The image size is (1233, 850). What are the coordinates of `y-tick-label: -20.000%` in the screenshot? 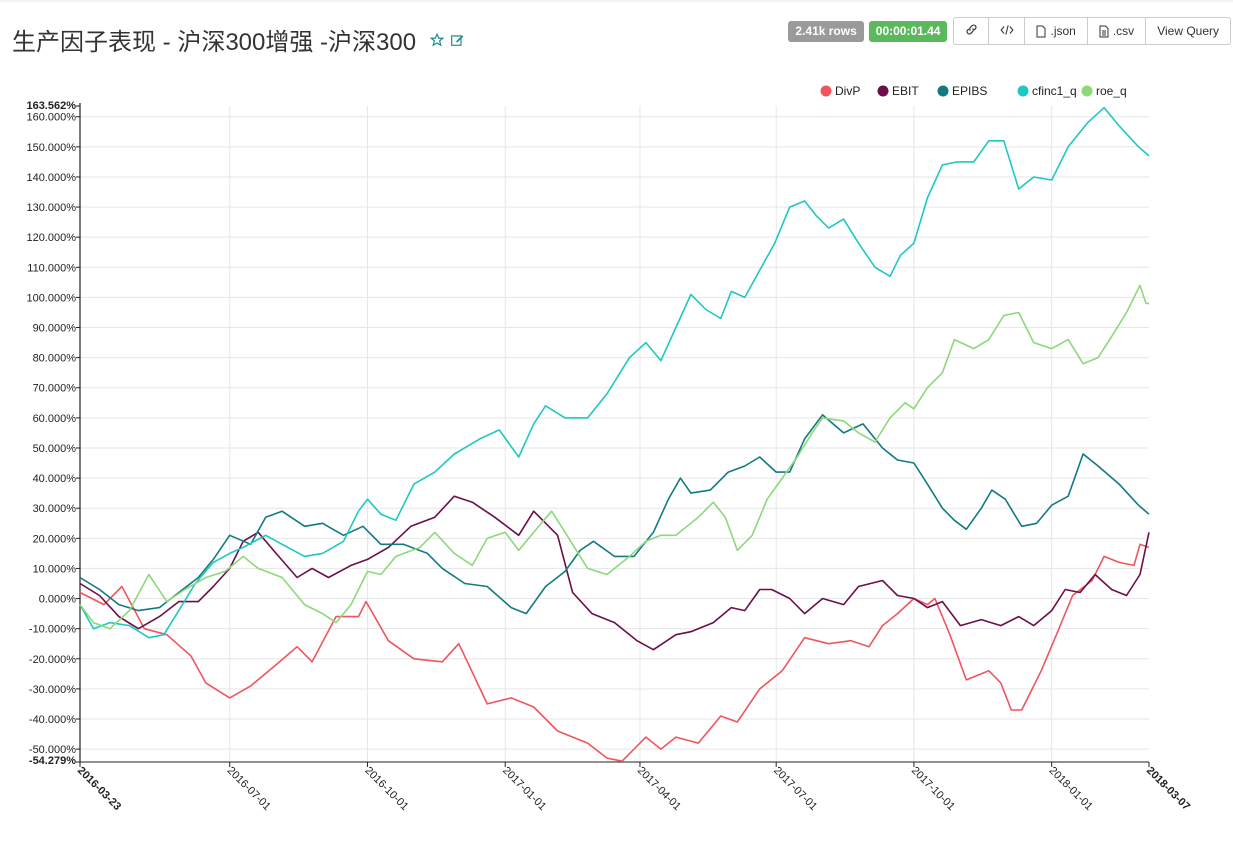 It's located at (52, 660).